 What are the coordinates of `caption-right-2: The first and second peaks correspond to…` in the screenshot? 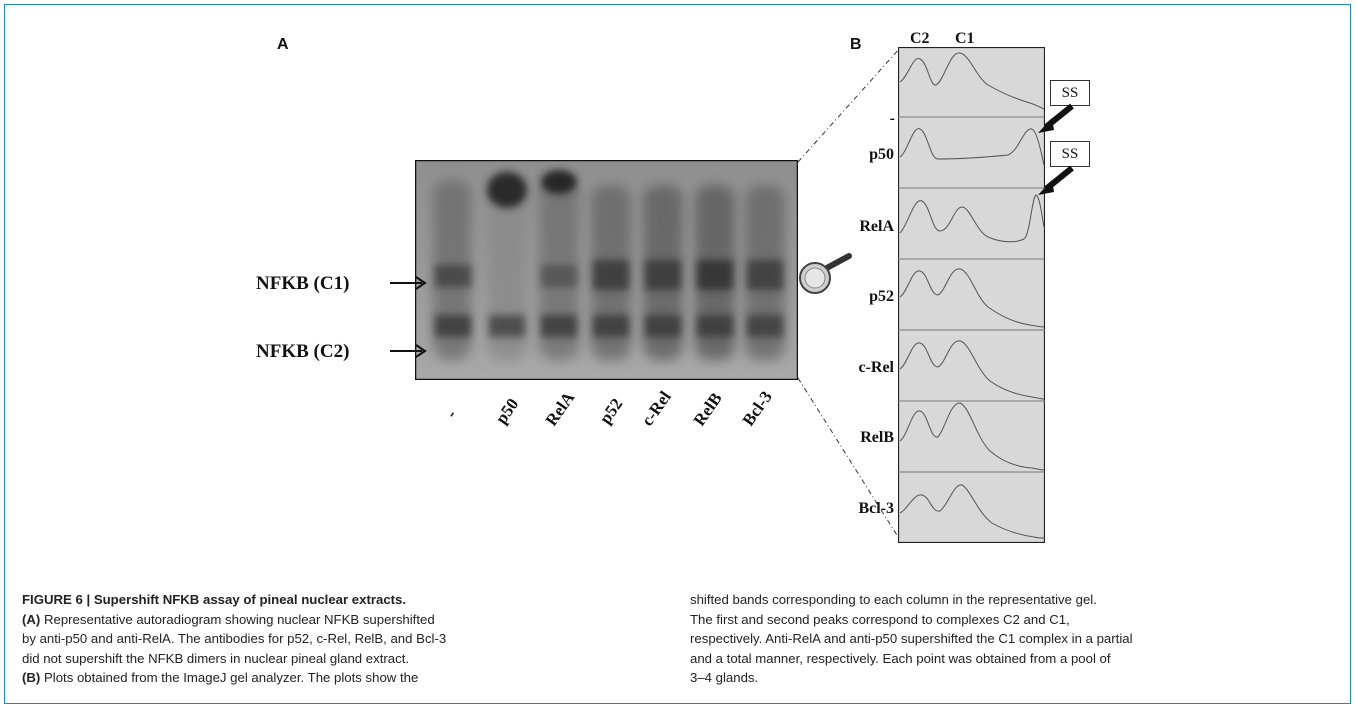 It's located at (880, 619).